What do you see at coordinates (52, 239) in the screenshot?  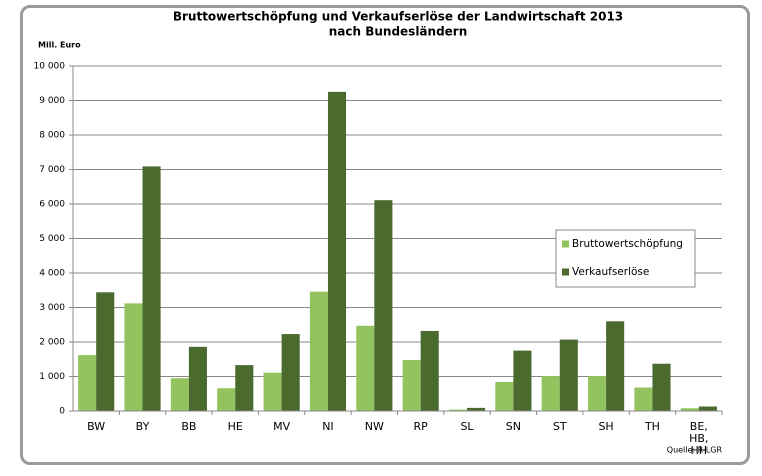 I see `y-tick-label: 5 000` at bounding box center [52, 239].